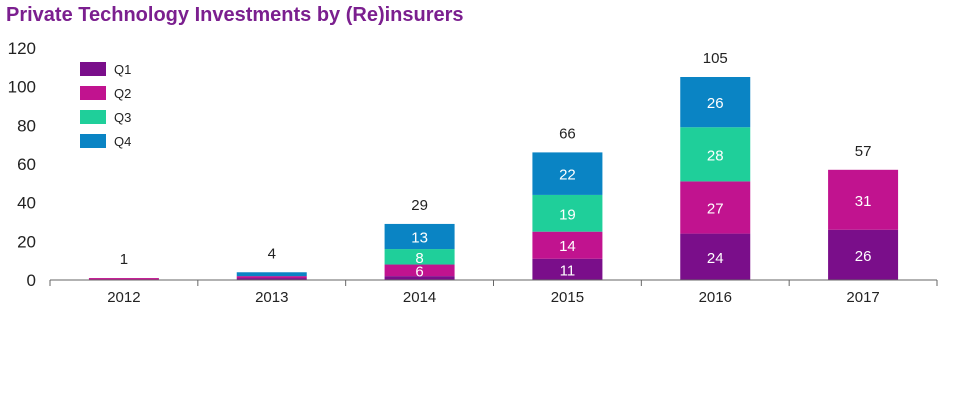 The height and width of the screenshot is (408, 960). I want to click on segment-label: 28, so click(715, 155).